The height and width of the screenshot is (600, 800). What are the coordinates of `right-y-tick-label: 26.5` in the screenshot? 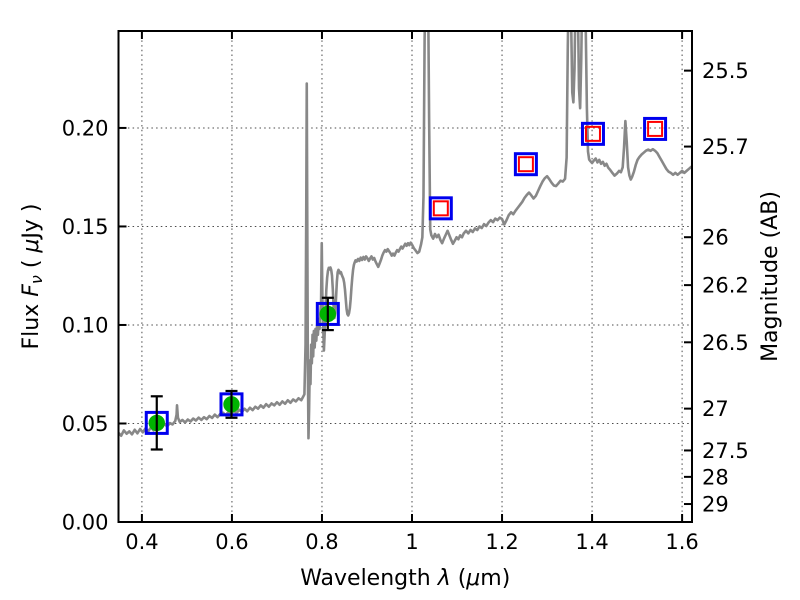 It's located at (725, 343).